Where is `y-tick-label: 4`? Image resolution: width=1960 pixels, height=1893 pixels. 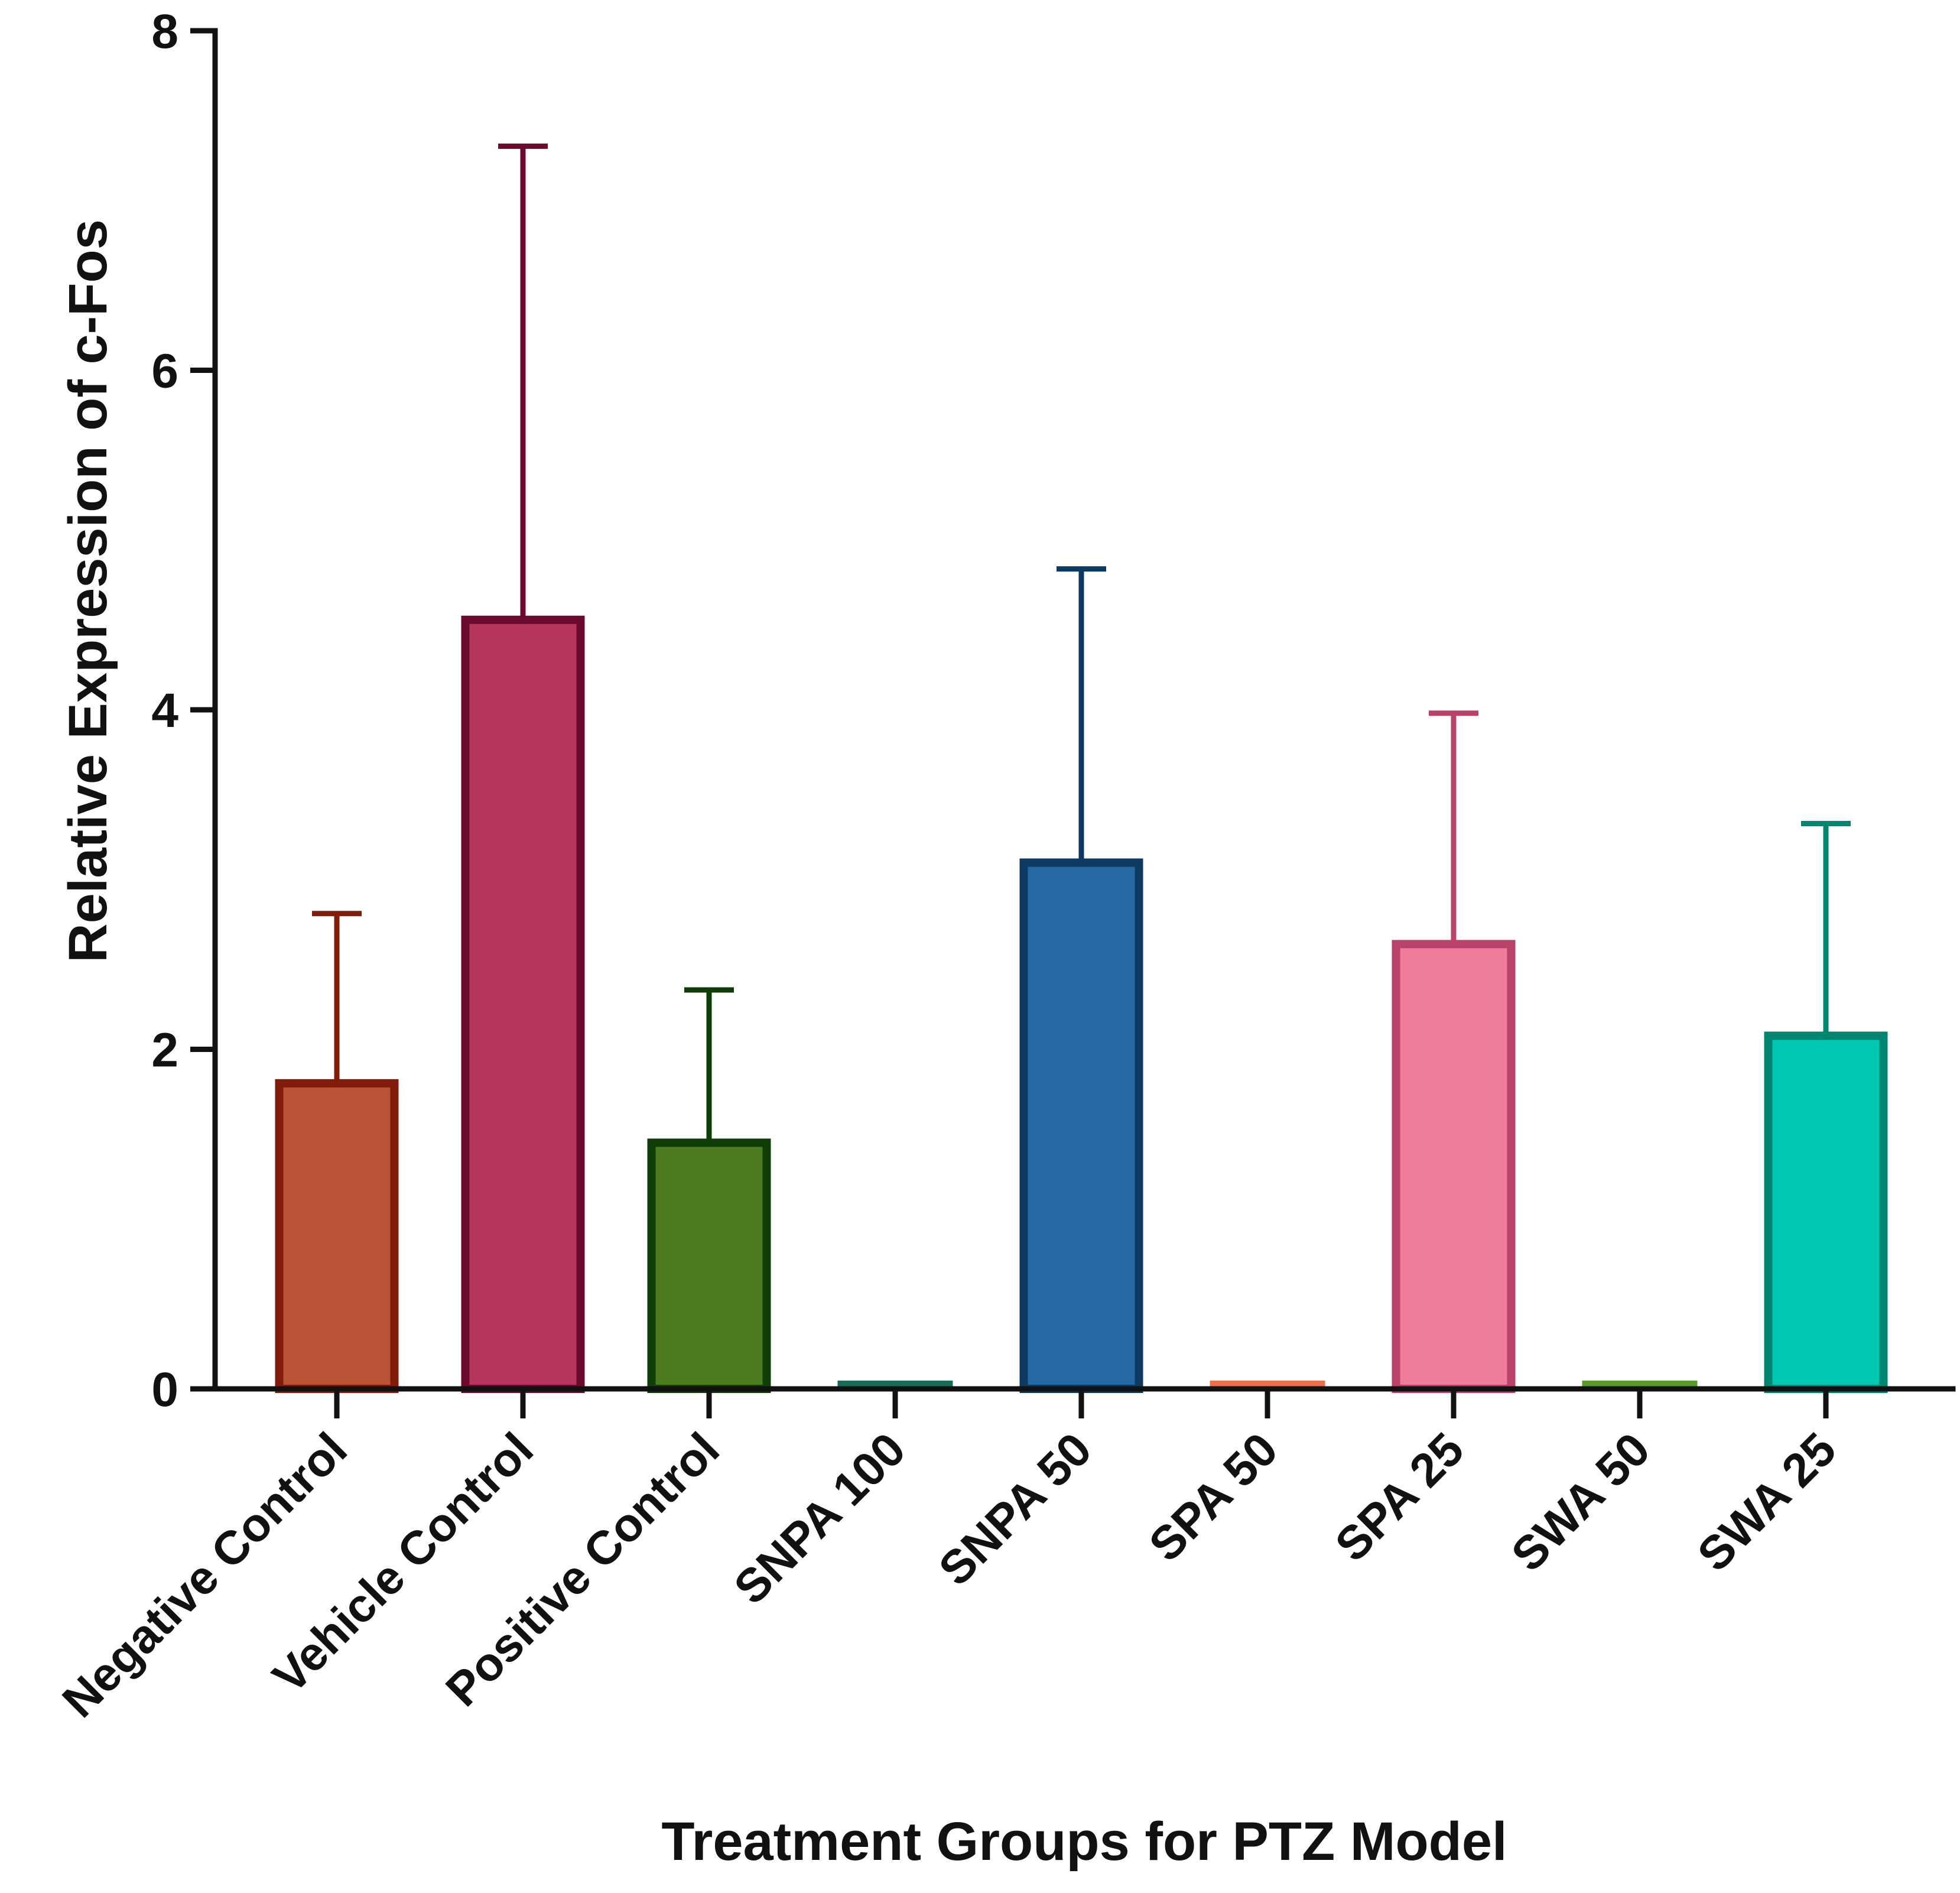
y-tick-label: 4 is located at coordinates (164, 711).